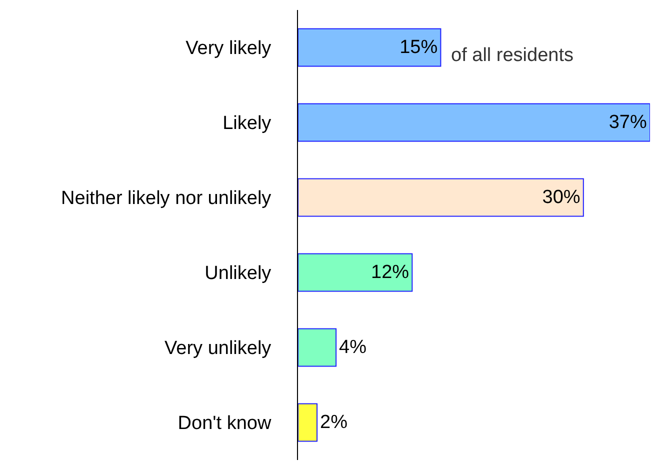 The image size is (652, 465). What do you see at coordinates (229, 49) in the screenshot?
I see `y-tick-label: Very likely` at bounding box center [229, 49].